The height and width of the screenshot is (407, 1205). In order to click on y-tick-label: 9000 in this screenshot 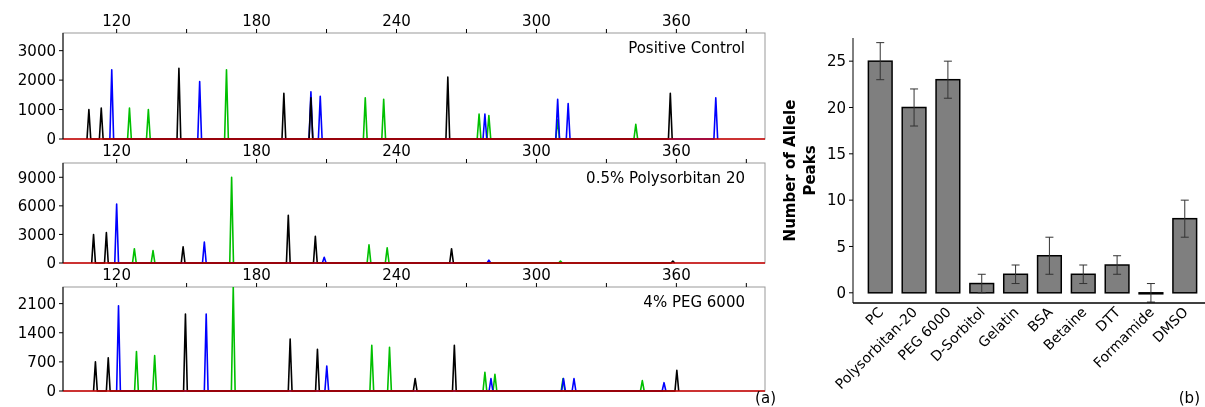, I will do `click(36, 177)`.